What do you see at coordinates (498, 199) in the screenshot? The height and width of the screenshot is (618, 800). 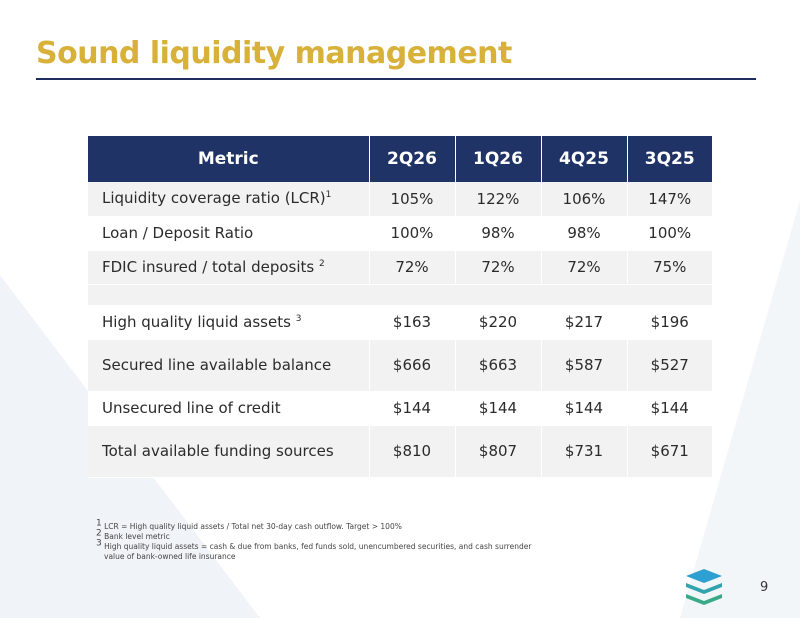 I see `table-cell: 122%` at bounding box center [498, 199].